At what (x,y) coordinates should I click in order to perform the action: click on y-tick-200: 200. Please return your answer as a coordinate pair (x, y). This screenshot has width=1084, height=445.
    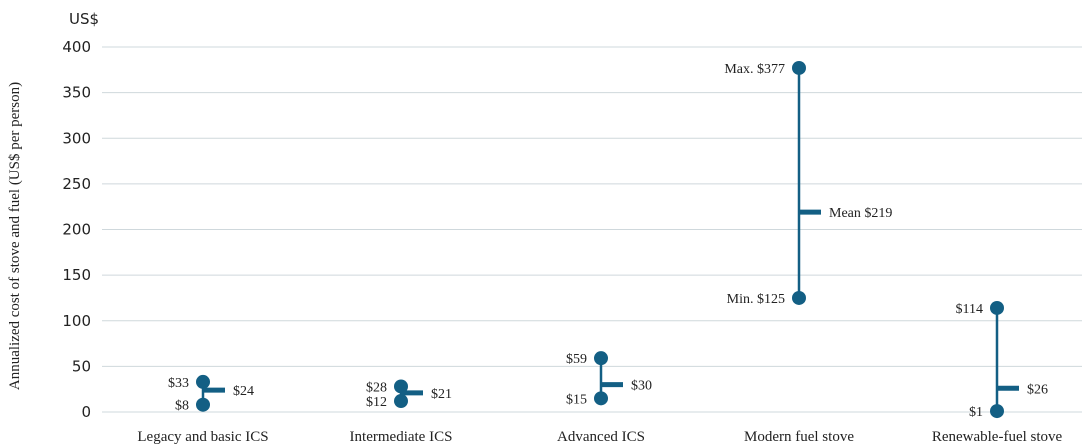
    Looking at the image, I should click on (76, 230).